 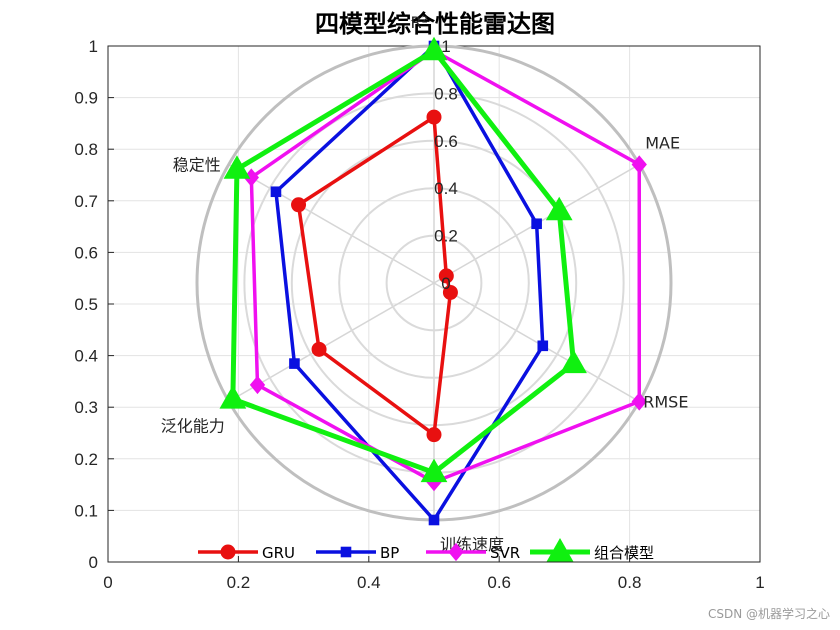 What do you see at coordinates (107, 582) in the screenshot?
I see `x-tick-label: 0` at bounding box center [107, 582].